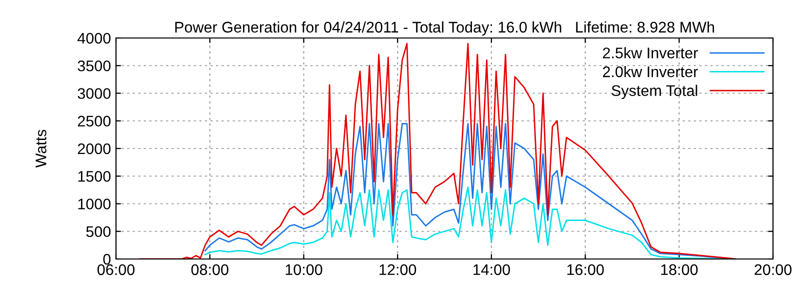 Image resolution: width=800 pixels, height=300 pixels. I want to click on x-tick-label: 20:00, so click(773, 270).